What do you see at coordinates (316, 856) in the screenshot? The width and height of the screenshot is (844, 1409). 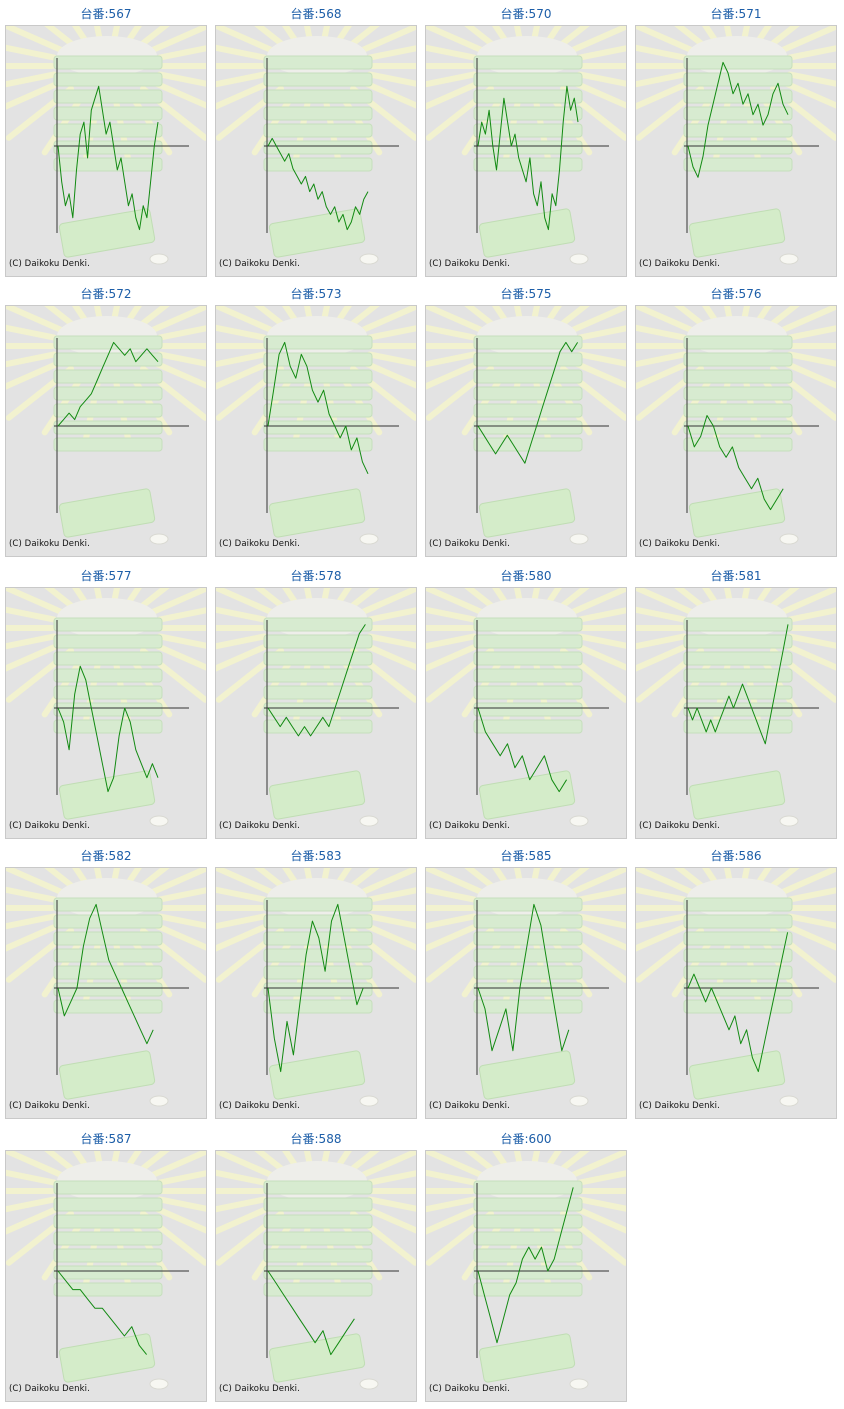 I see `machine-number-link: 台番:583` at bounding box center [316, 856].